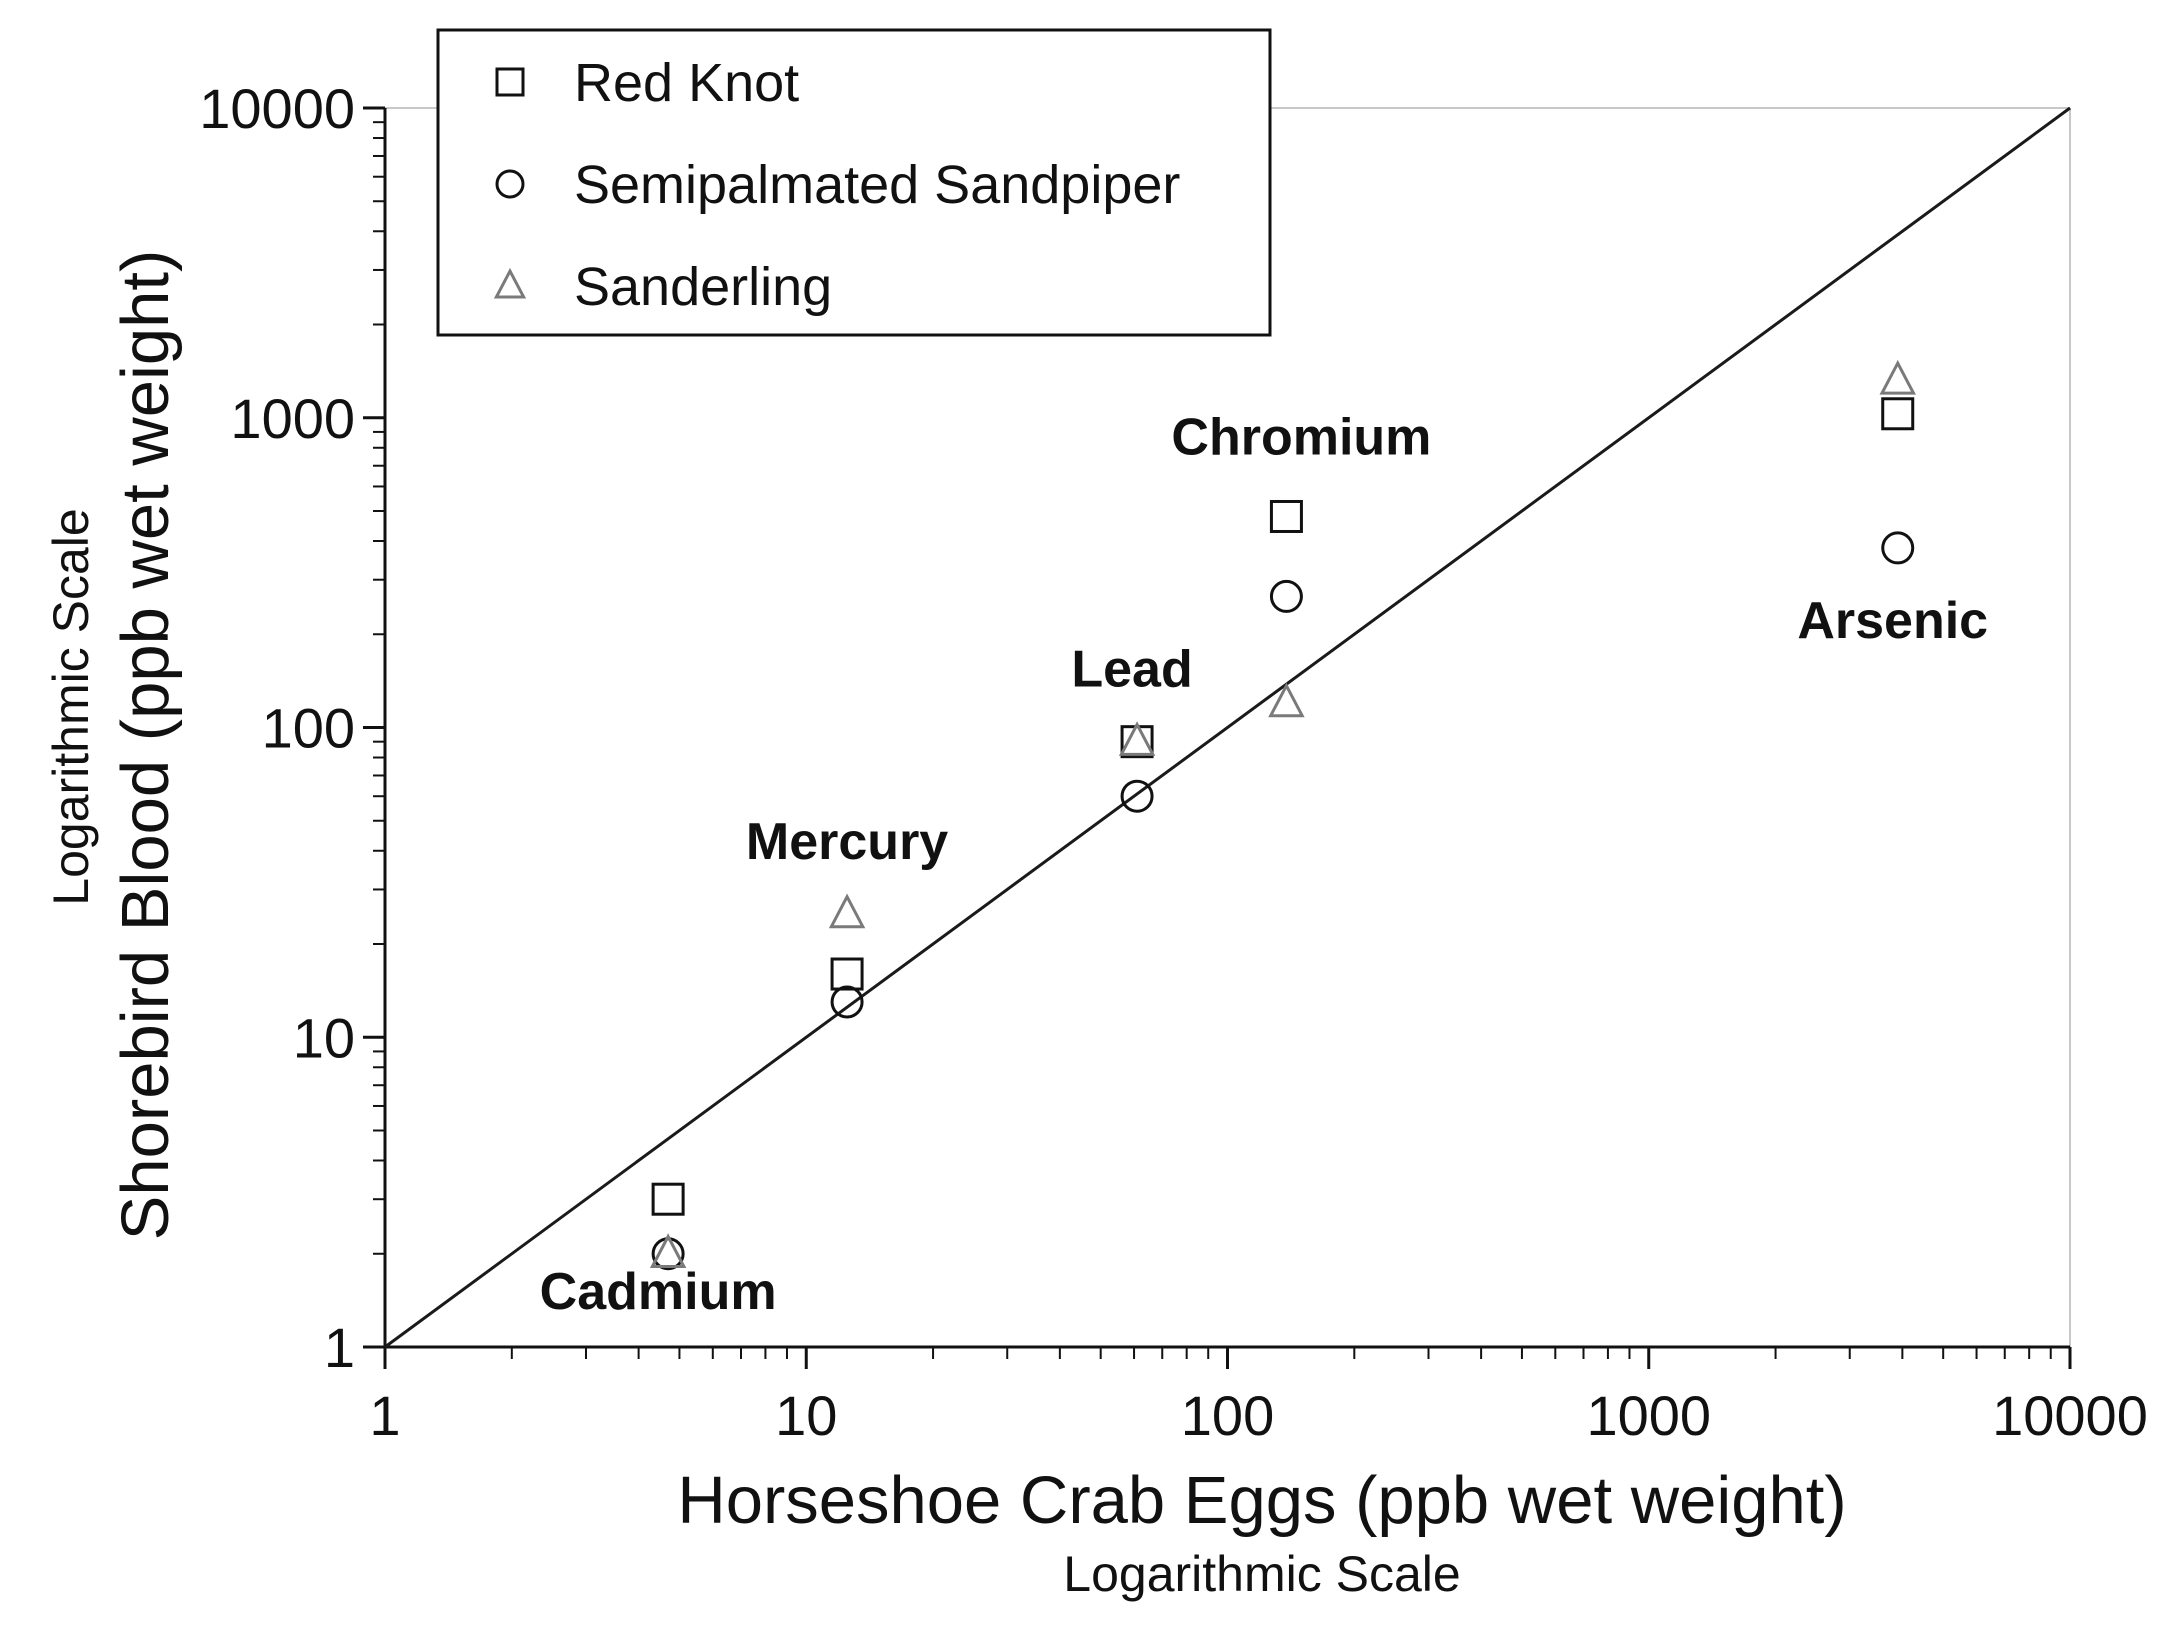 The height and width of the screenshot is (1631, 2161). Describe the element at coordinates (703, 287) in the screenshot. I see `legend-label-sanderling: Sanderling` at that location.